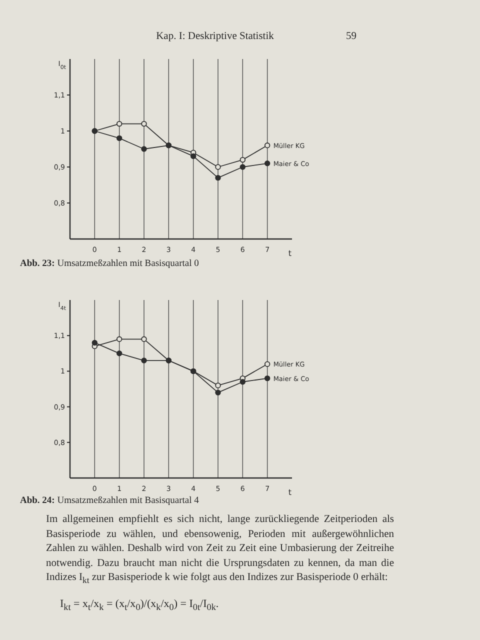 This screenshot has width=480, height=640. Describe the element at coordinates (139, 605) in the screenshot. I see `text: I$_{kt}$ = x$_{t}$/x$_{k}$ = (x$_{t}$/x$_{0}$)/(x$_{k}$/x$_{0}$) = I$_{0t}$/I$_{0k}$.` at that location.